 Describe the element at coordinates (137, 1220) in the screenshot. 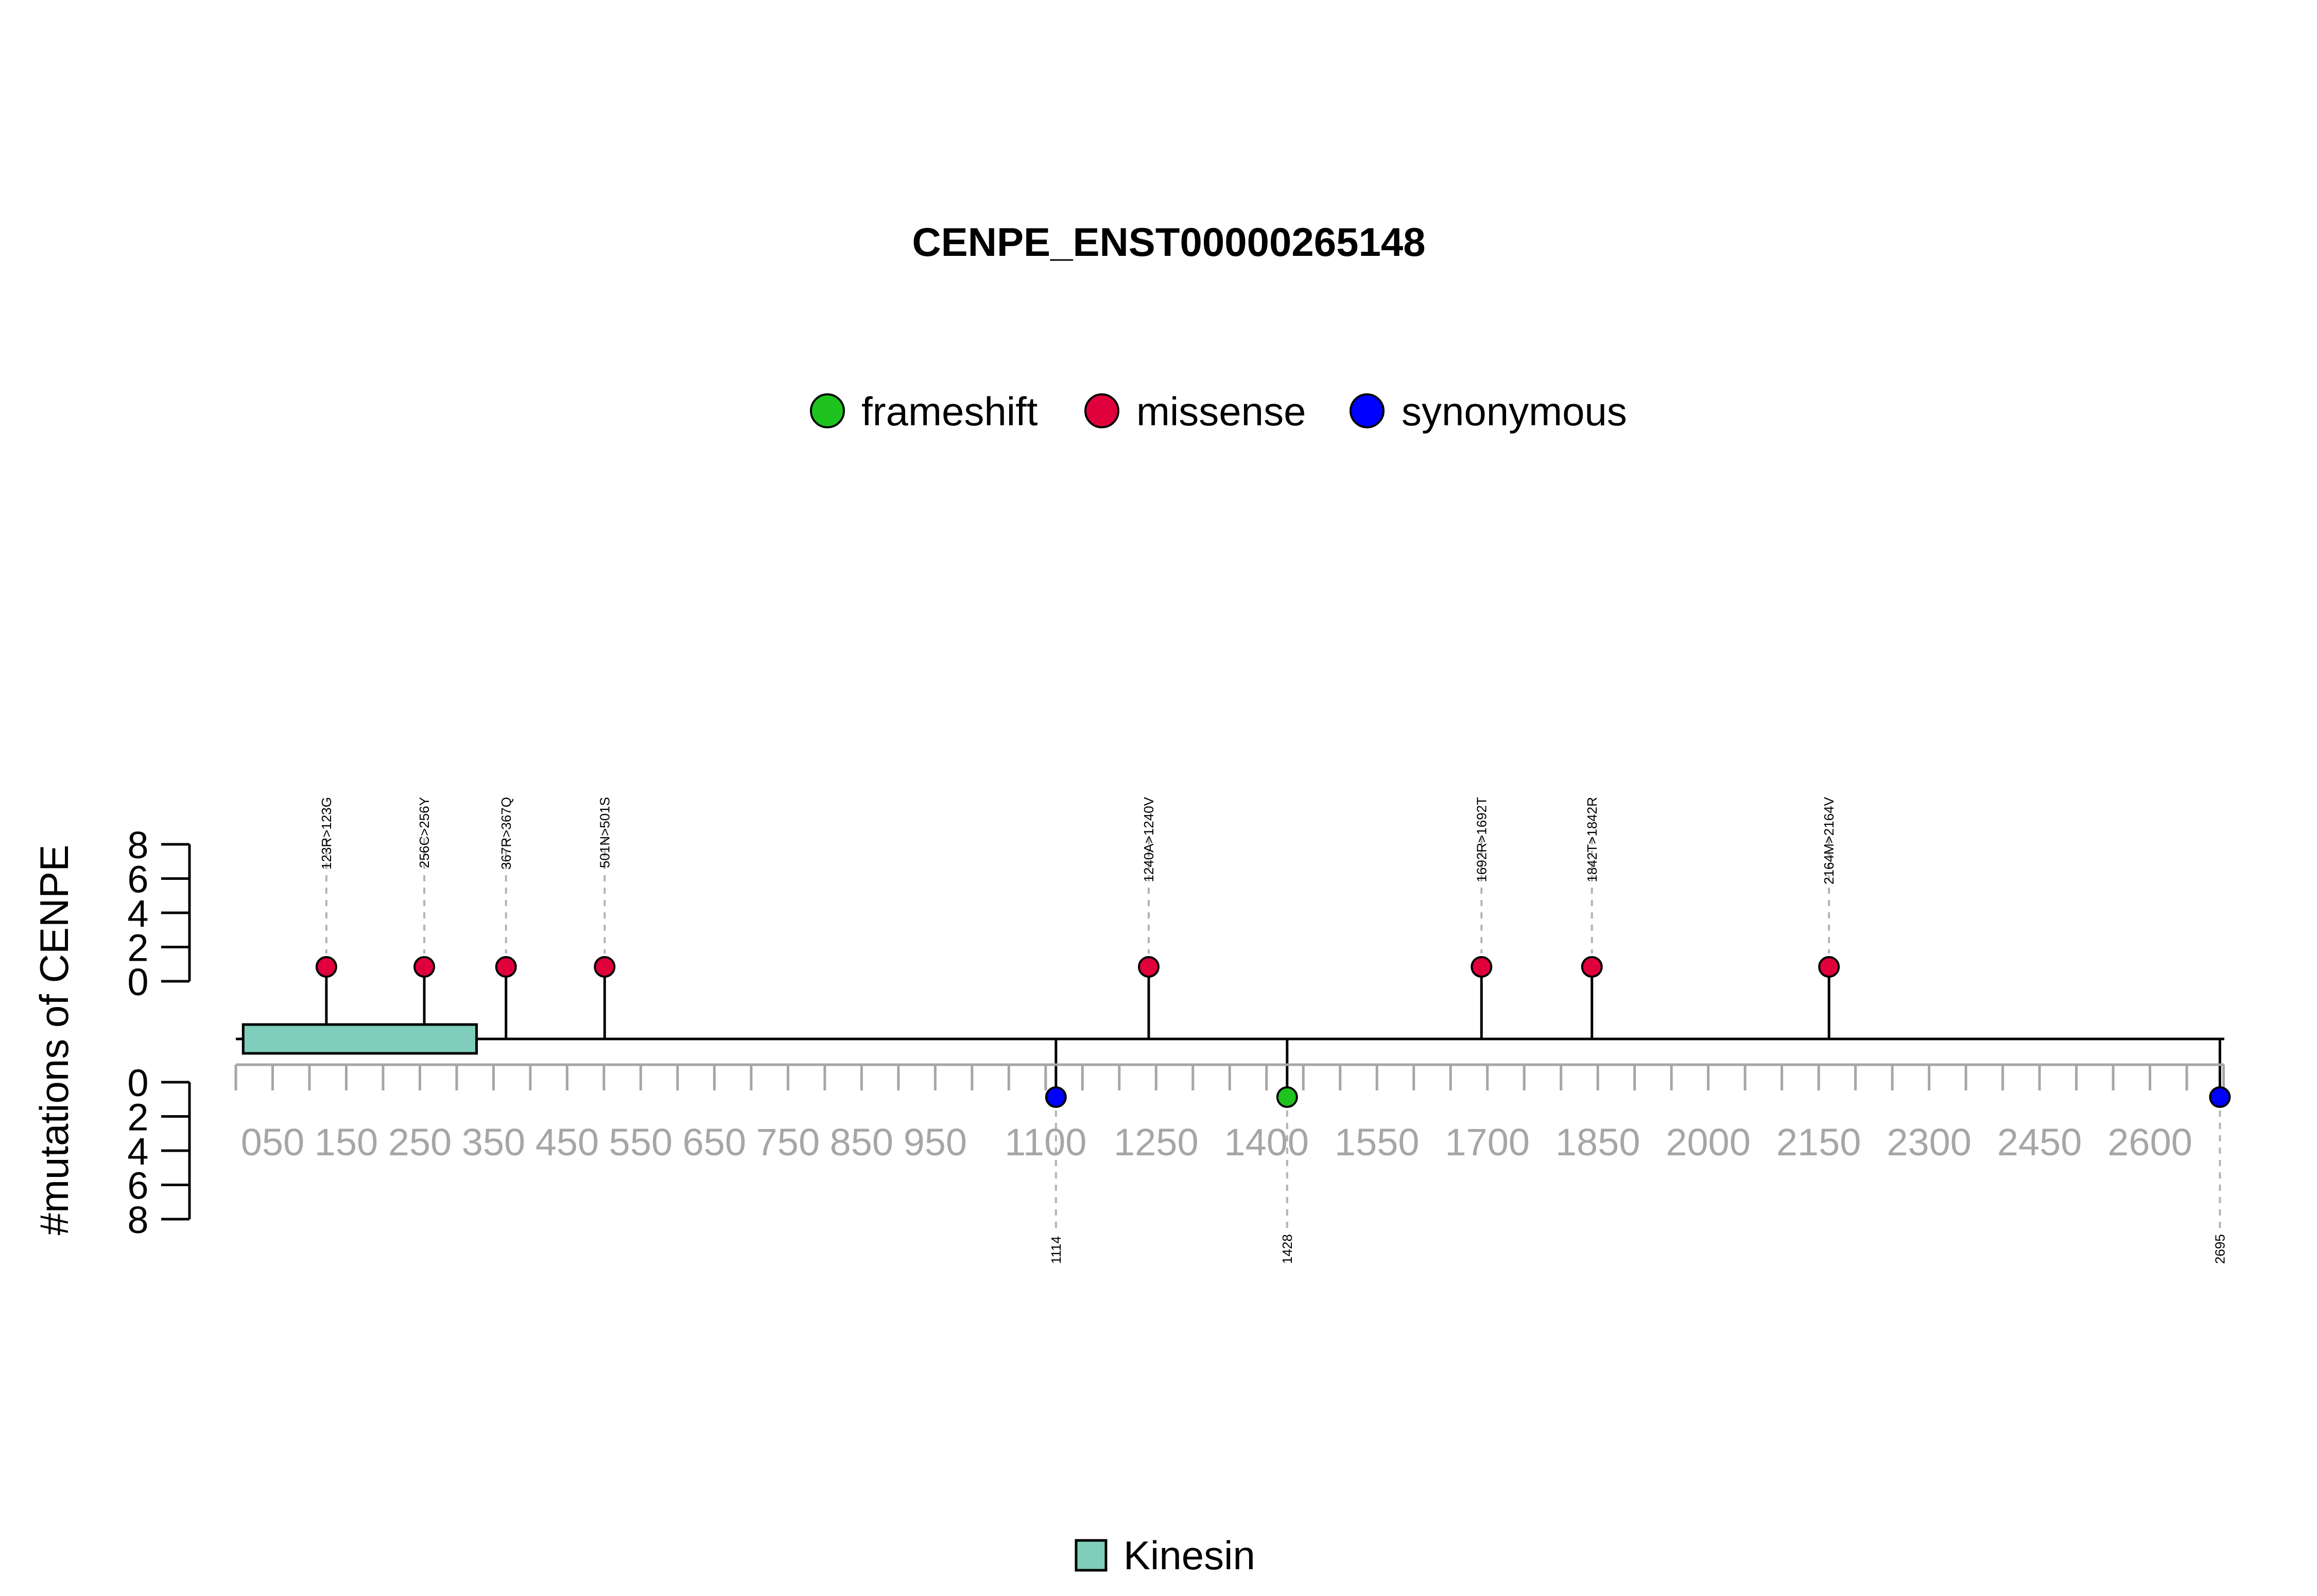

I see `lower-y-tick-label: 8` at that location.